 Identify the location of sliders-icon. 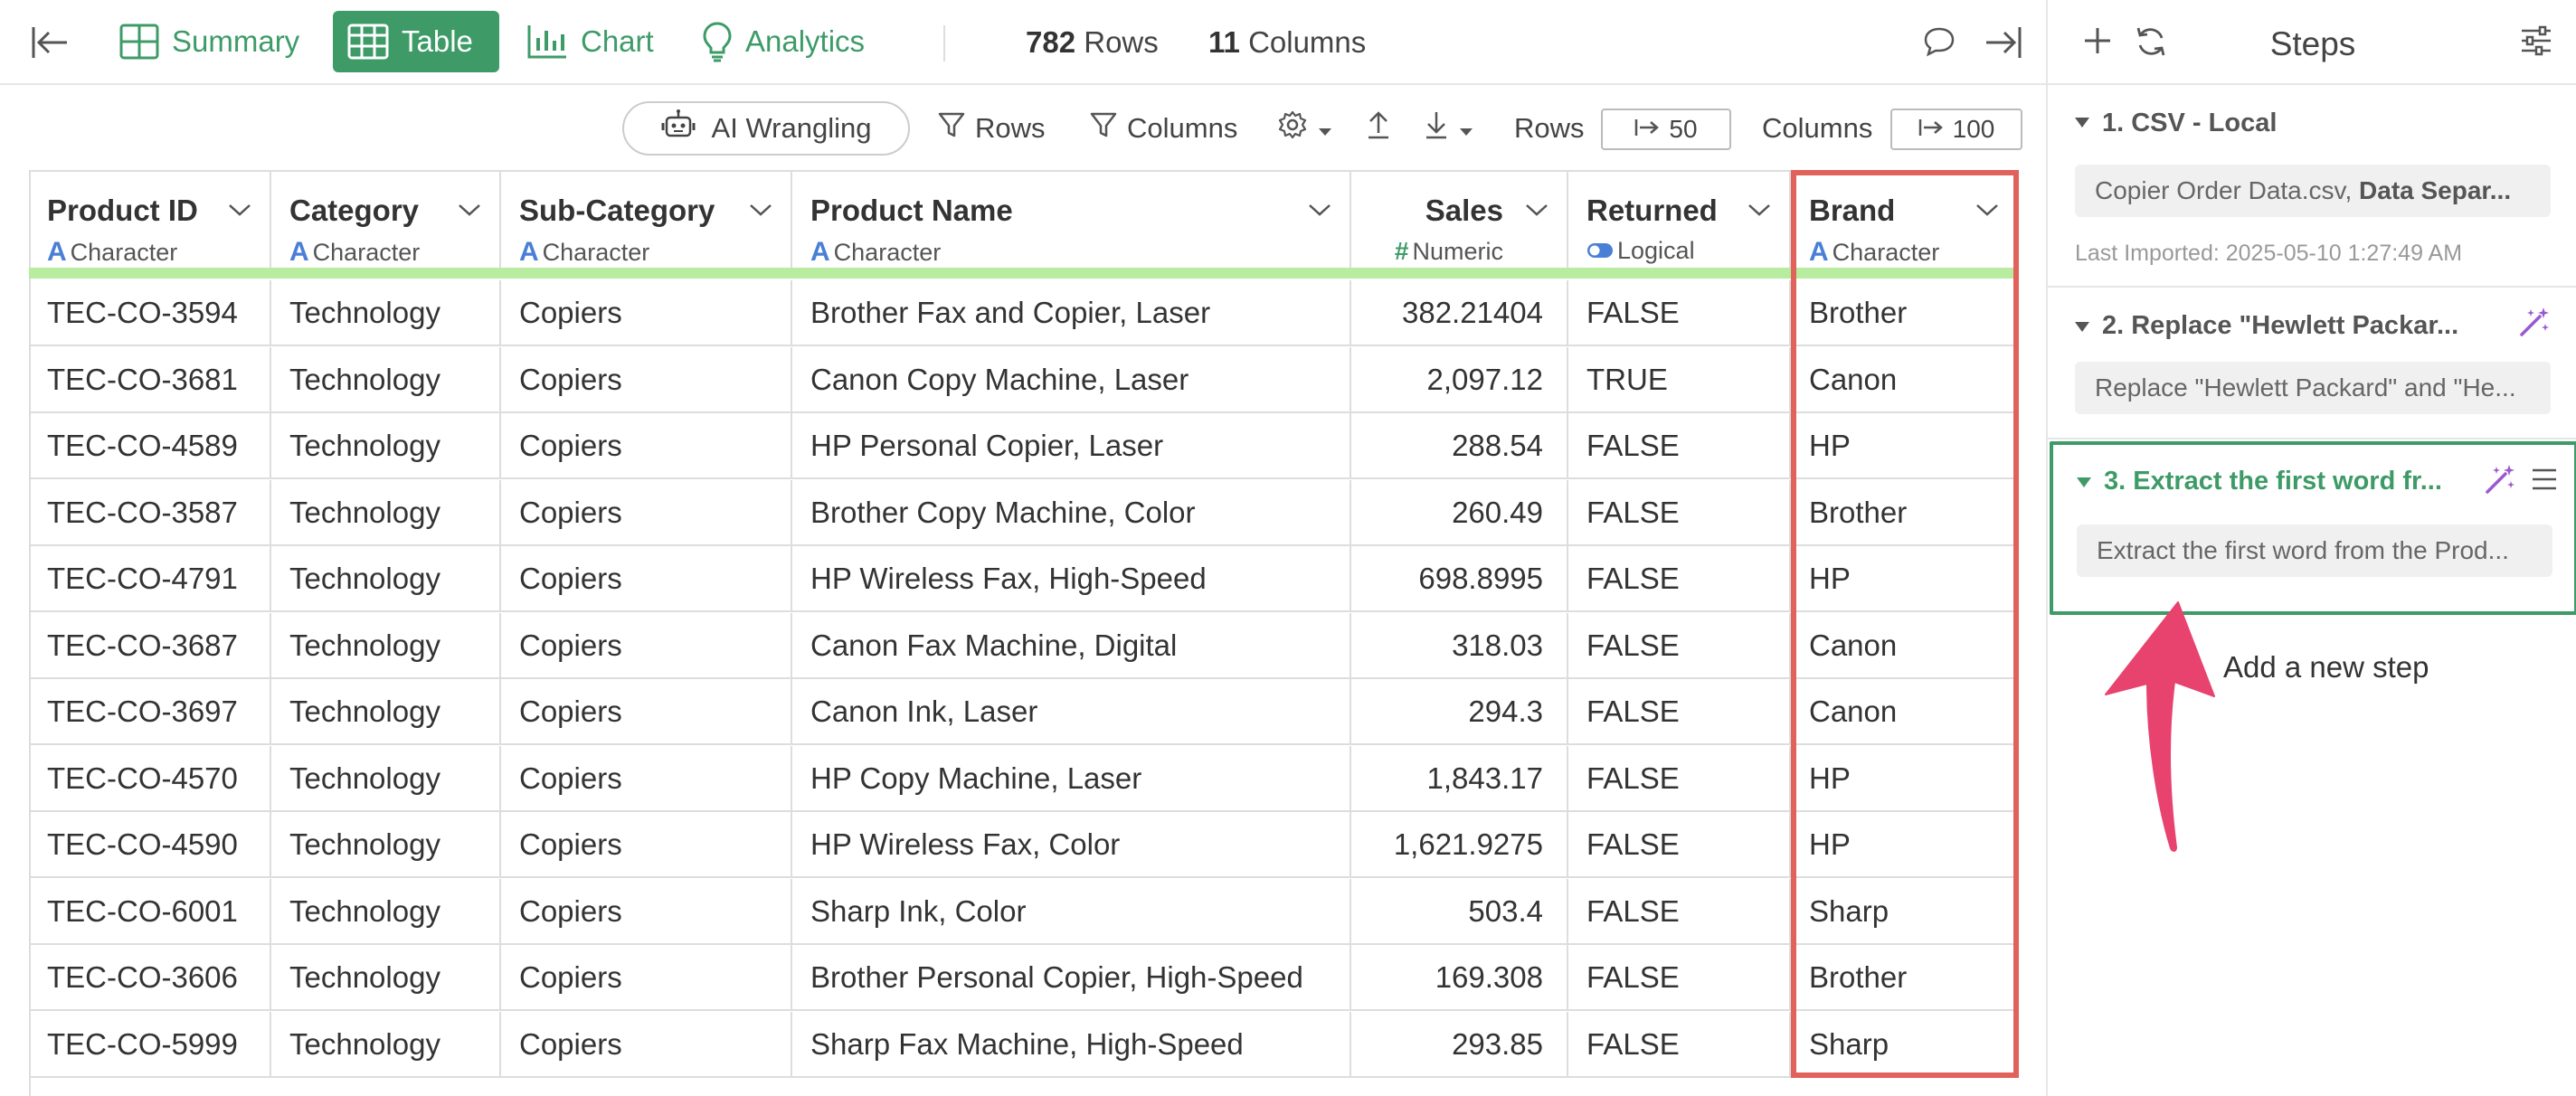
(2536, 43).